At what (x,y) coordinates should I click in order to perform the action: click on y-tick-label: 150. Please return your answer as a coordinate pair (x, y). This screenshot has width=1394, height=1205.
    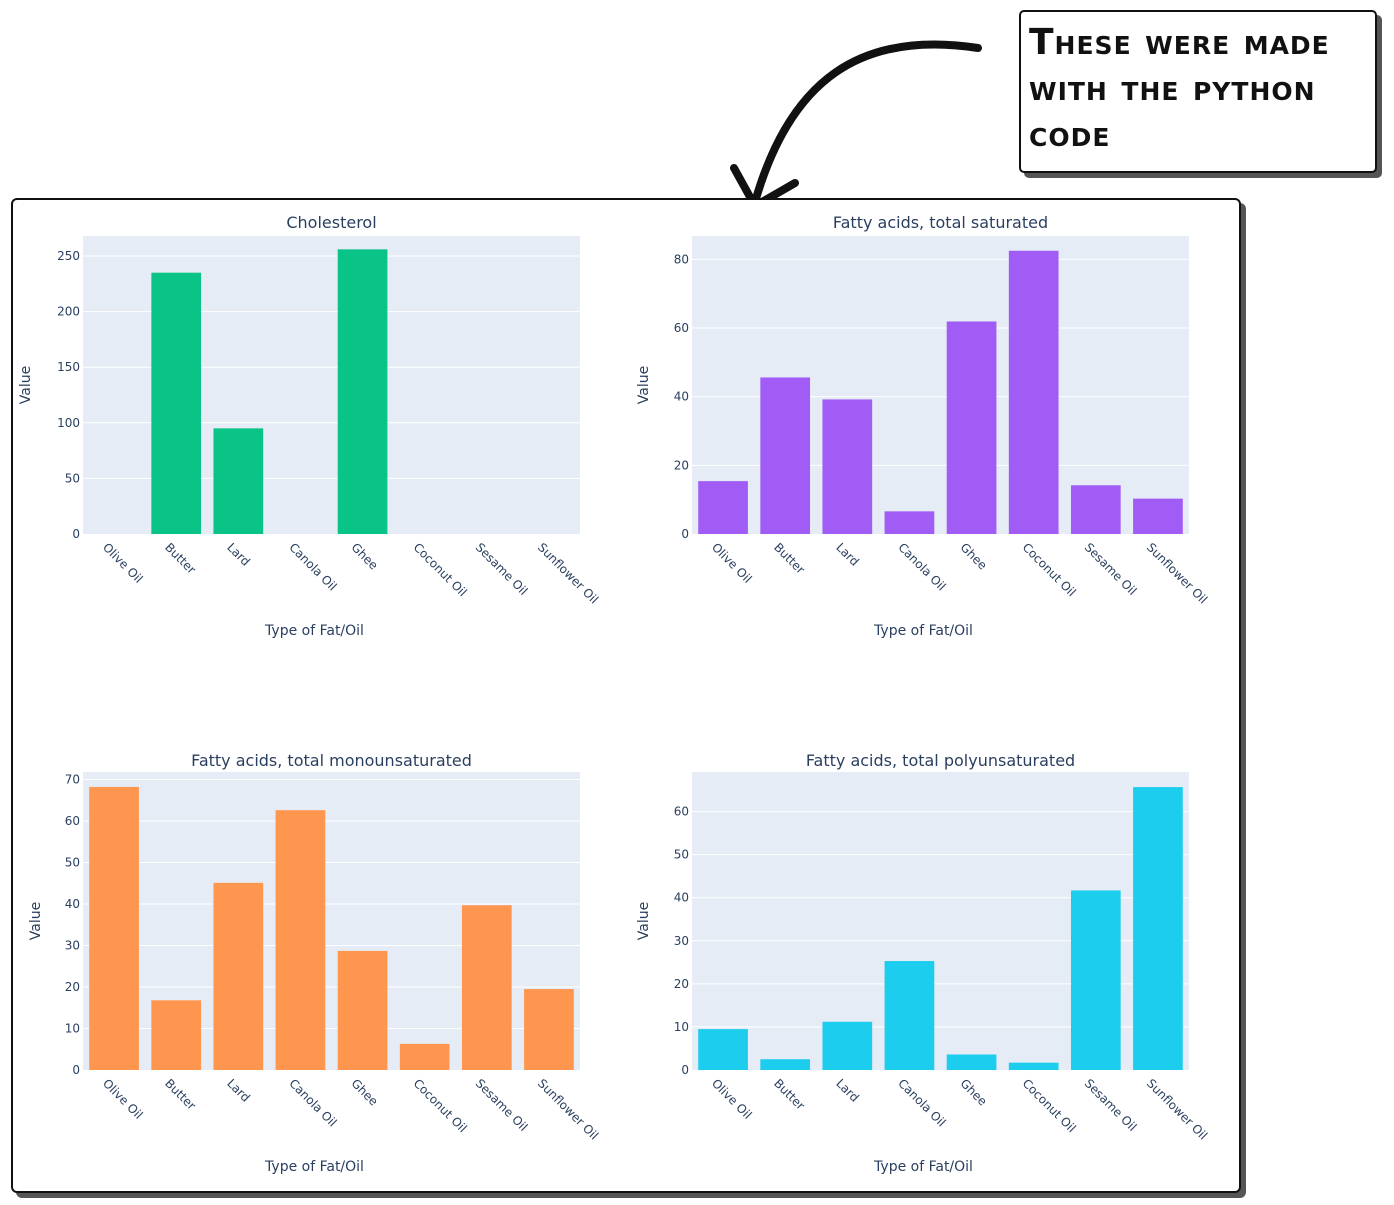
    Looking at the image, I should click on (68, 367).